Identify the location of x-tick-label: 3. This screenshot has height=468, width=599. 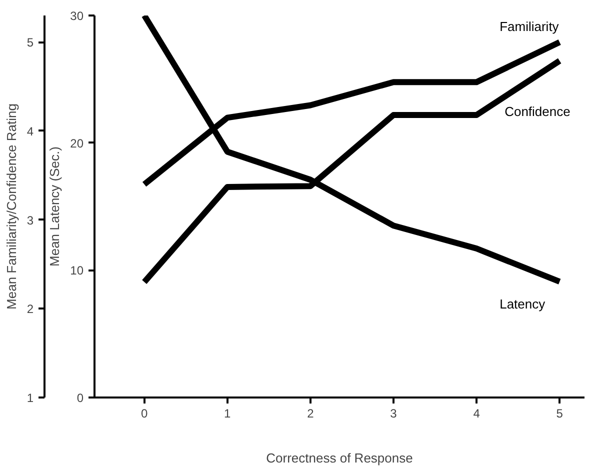
(394, 413).